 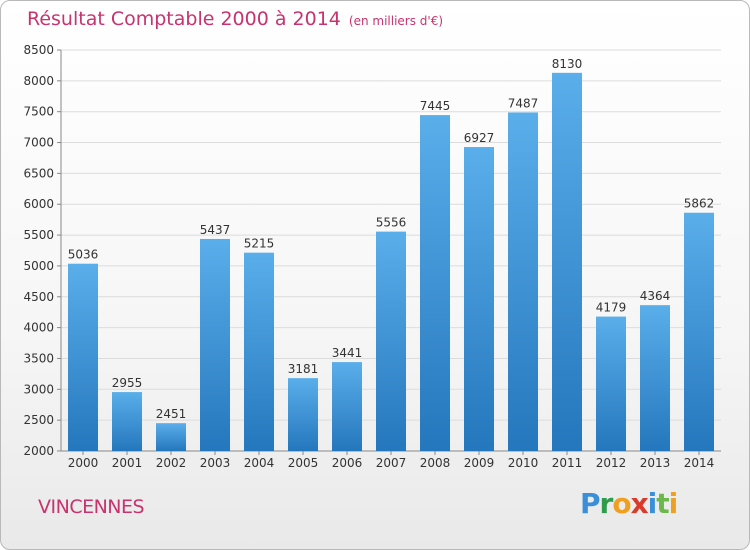 I want to click on y-tick-label: 2000, so click(x=38, y=451).